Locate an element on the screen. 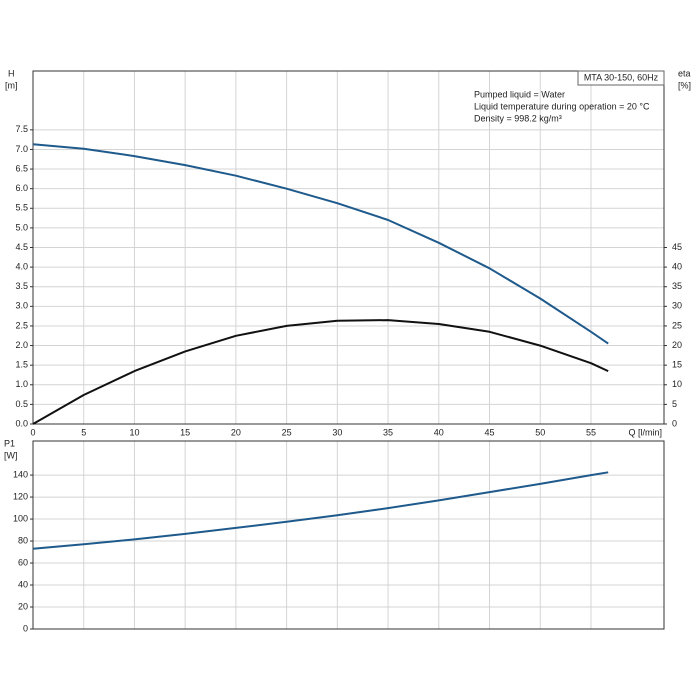  y2-tick-label: 10 is located at coordinates (677, 384).